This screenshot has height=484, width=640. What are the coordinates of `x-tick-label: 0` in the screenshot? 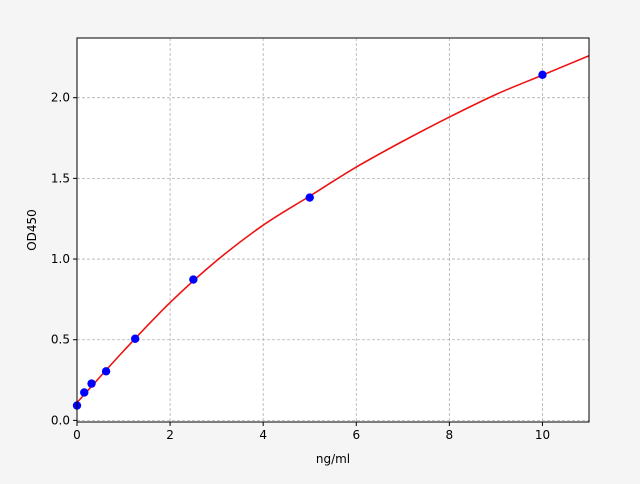 It's located at (77, 435).